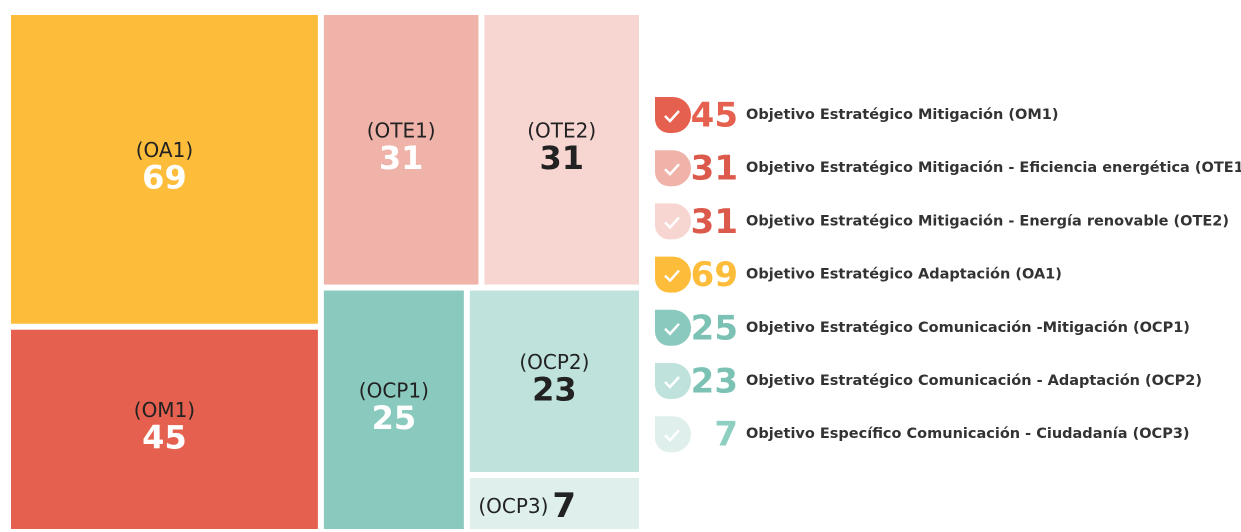  What do you see at coordinates (164, 150) in the screenshot?
I see `tile-label: (OA1)` at bounding box center [164, 150].